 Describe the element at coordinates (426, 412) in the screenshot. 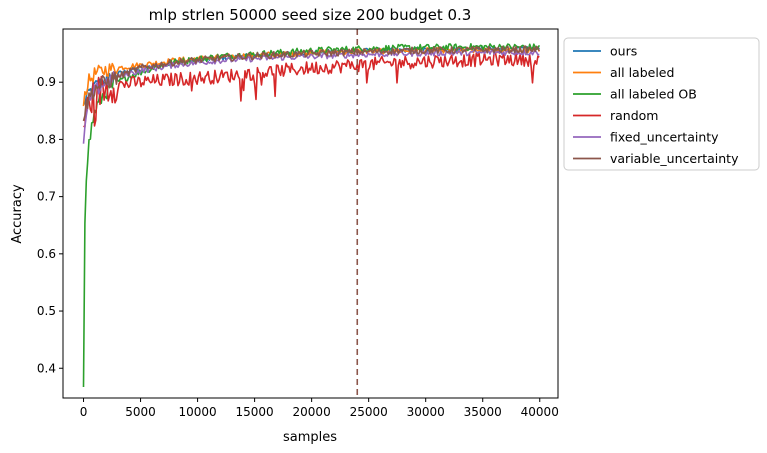

I see `x-tick-label: 30000` at that location.